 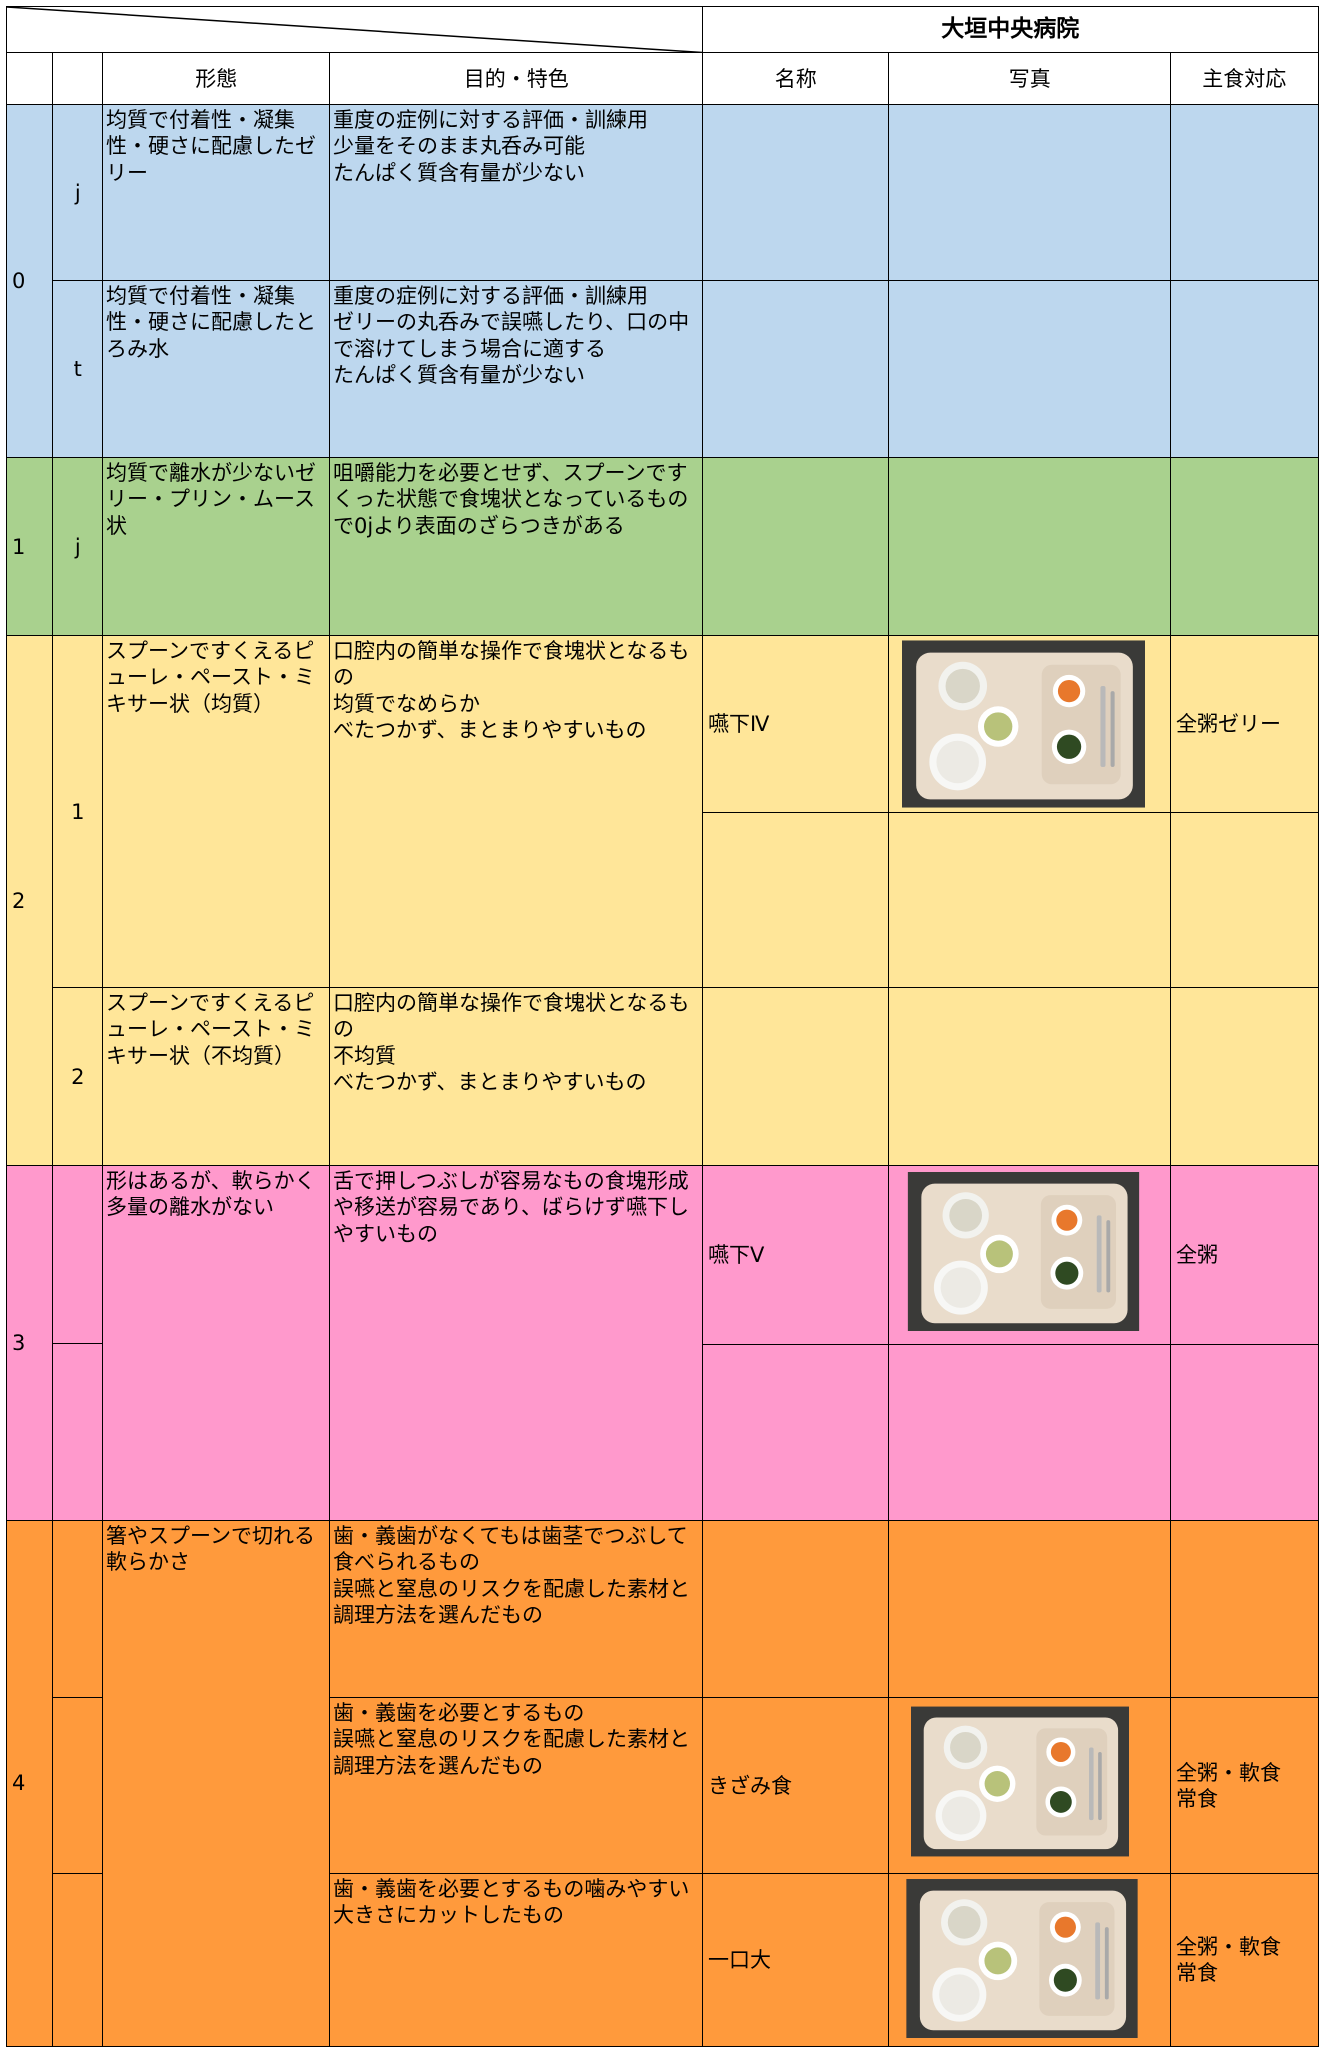 What do you see at coordinates (511, 1902) in the screenshot?
I see `purpose-text: 歯・義歯を必要とするもの噛みやすい大きさにカットしたもの` at bounding box center [511, 1902].